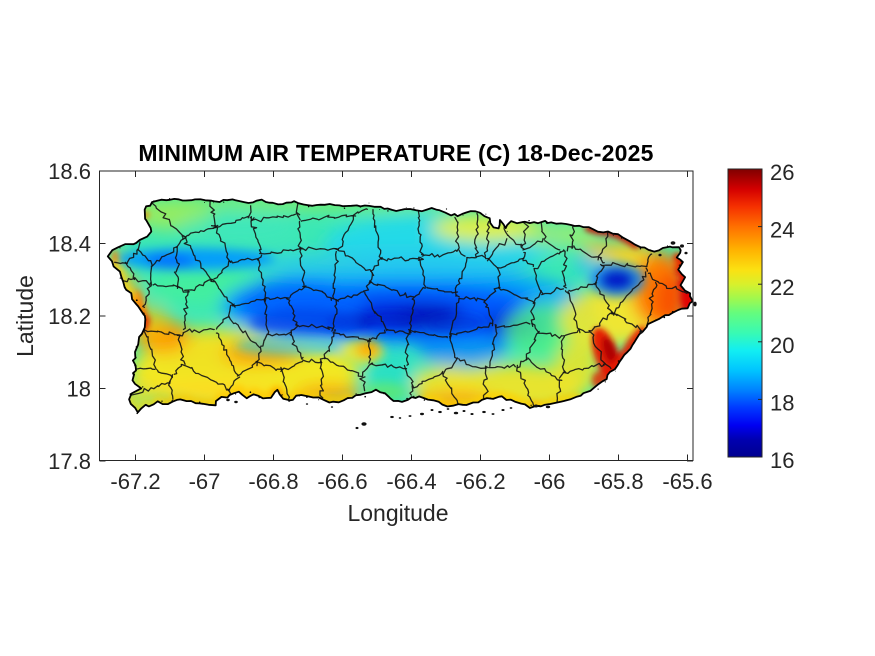 The image size is (875, 656). I want to click on svg-text:MINIMUM AIR TEMPERATURE (C) 18: MINIMUM AIR TEMPERATURE (C) 18-Dec-2025, so click(395, 153).